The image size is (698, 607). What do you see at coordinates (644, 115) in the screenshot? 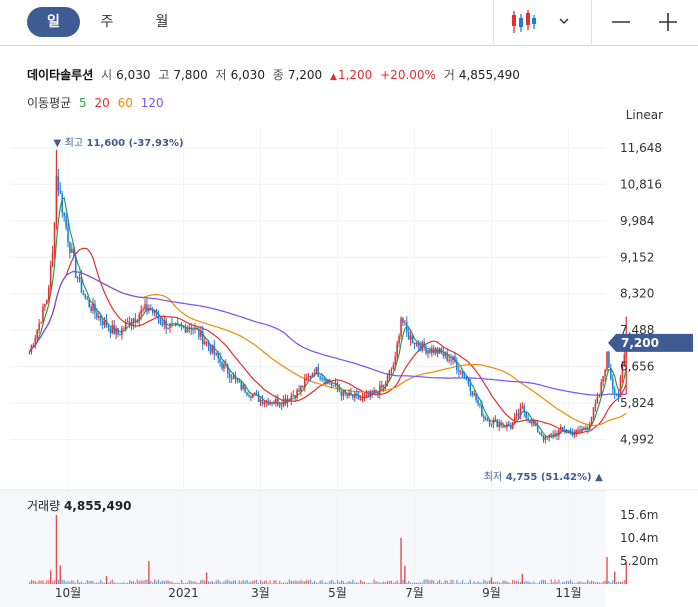
I see `scale-mode-selector: Linear` at bounding box center [644, 115].